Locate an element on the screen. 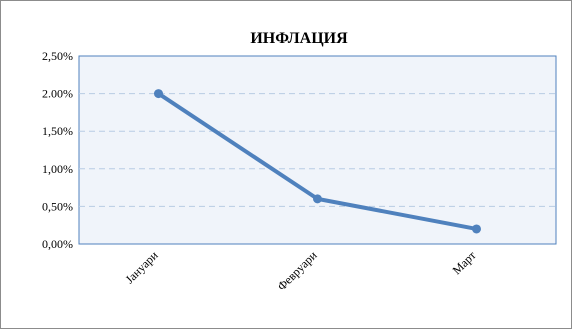  y-tick-label: 1,50% is located at coordinates (57, 131).